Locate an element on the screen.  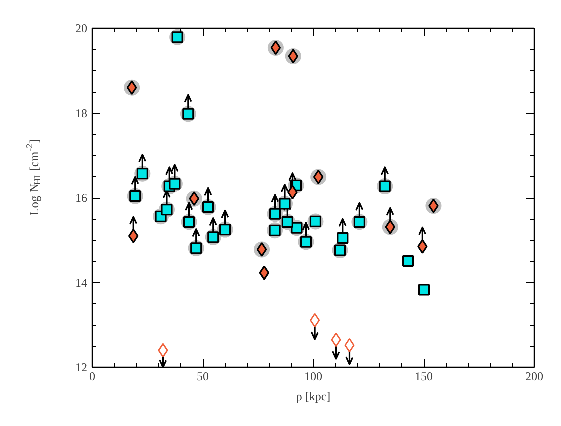
y-tick-label: 12 is located at coordinates (82, 367).